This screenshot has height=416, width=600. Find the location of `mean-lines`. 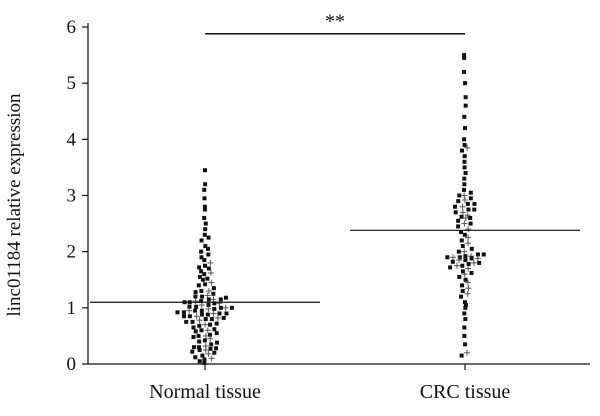

mean-lines is located at coordinates (335, 266).